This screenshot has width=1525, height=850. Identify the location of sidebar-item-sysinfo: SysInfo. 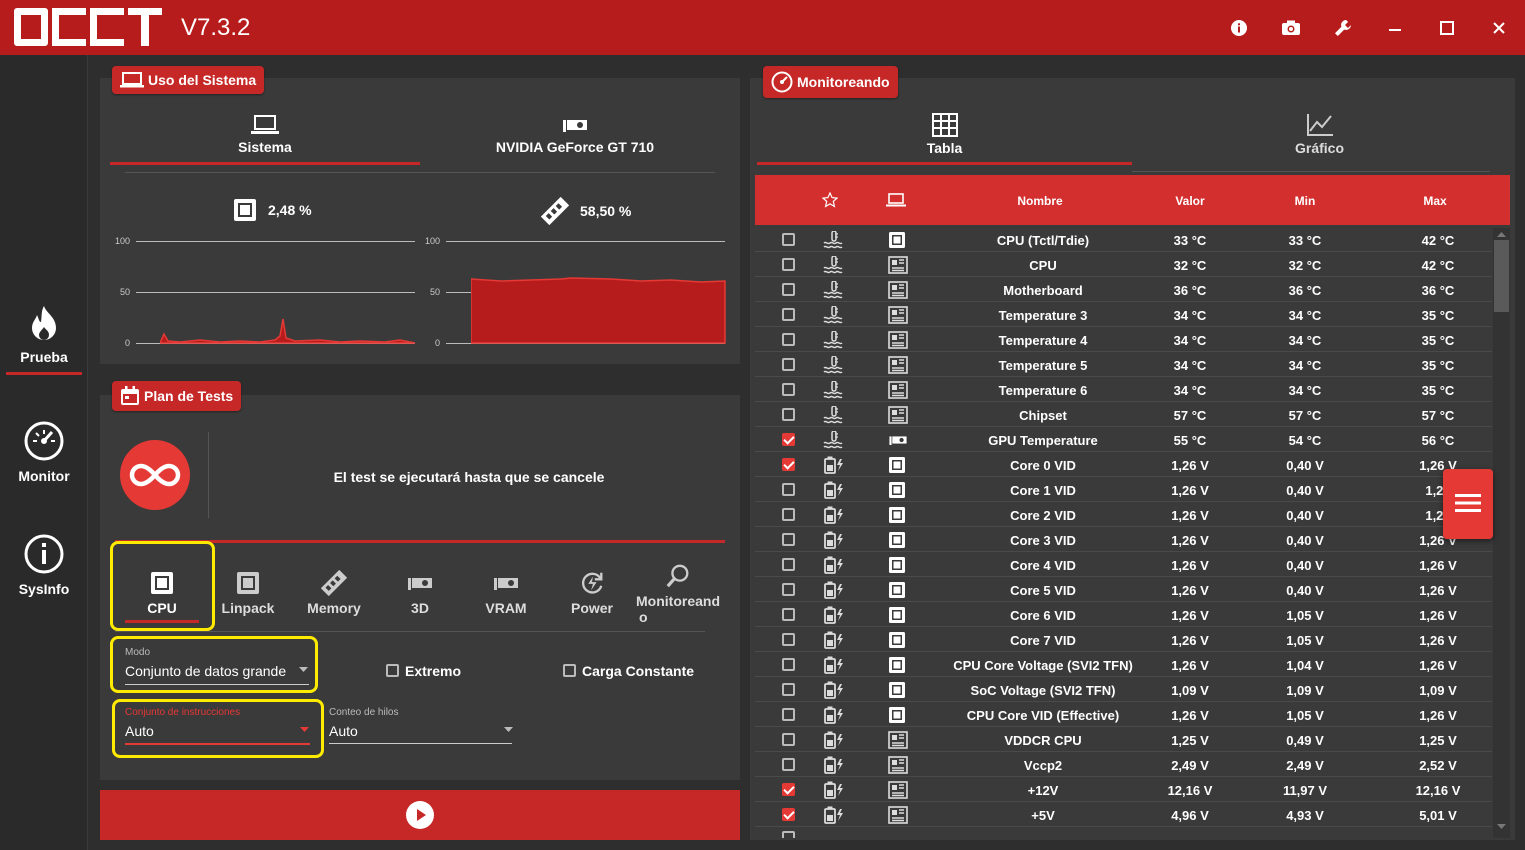
(44, 565).